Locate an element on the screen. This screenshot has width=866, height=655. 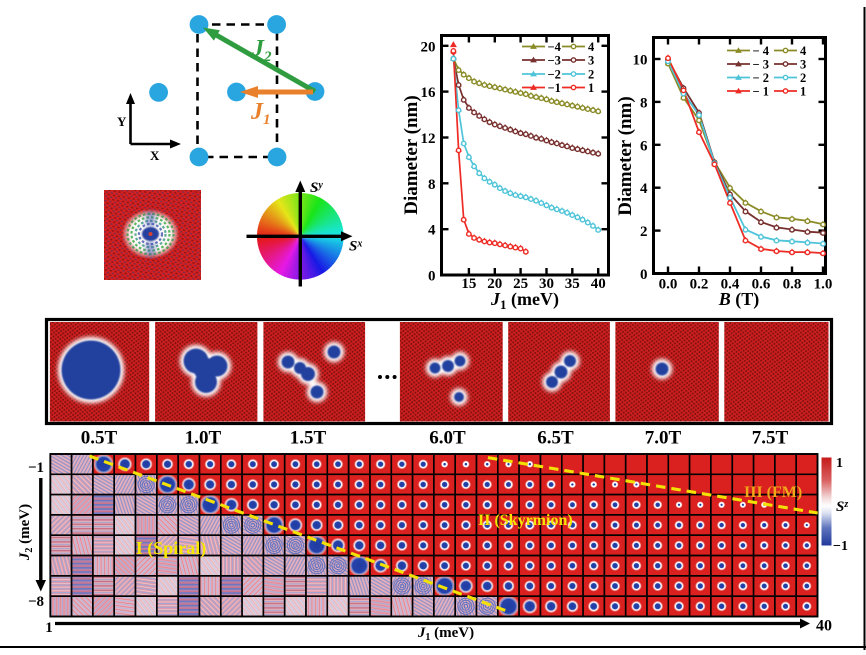
svg-text: −4 is located at coordinates (555, 47).